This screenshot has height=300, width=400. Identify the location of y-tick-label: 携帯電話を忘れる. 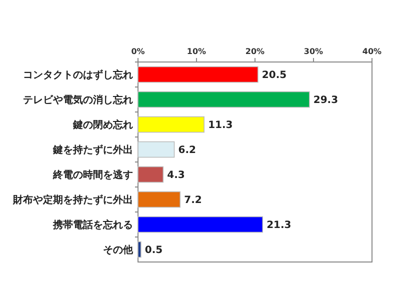
(92, 225).